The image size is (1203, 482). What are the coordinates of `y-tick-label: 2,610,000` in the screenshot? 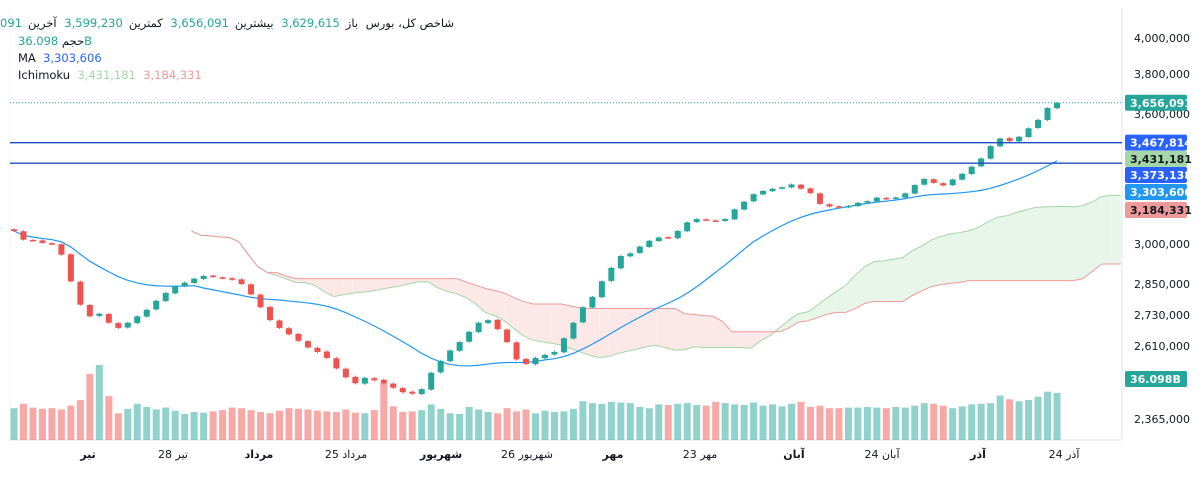 It's located at (1162, 346).